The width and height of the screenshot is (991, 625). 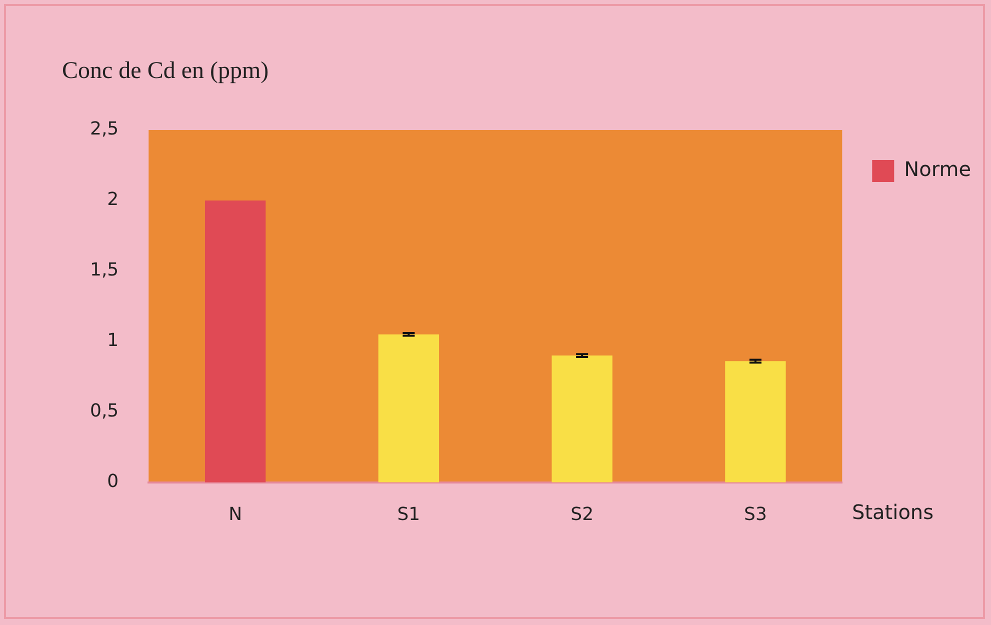 I want to click on y-tick-label: 0, so click(x=113, y=481).